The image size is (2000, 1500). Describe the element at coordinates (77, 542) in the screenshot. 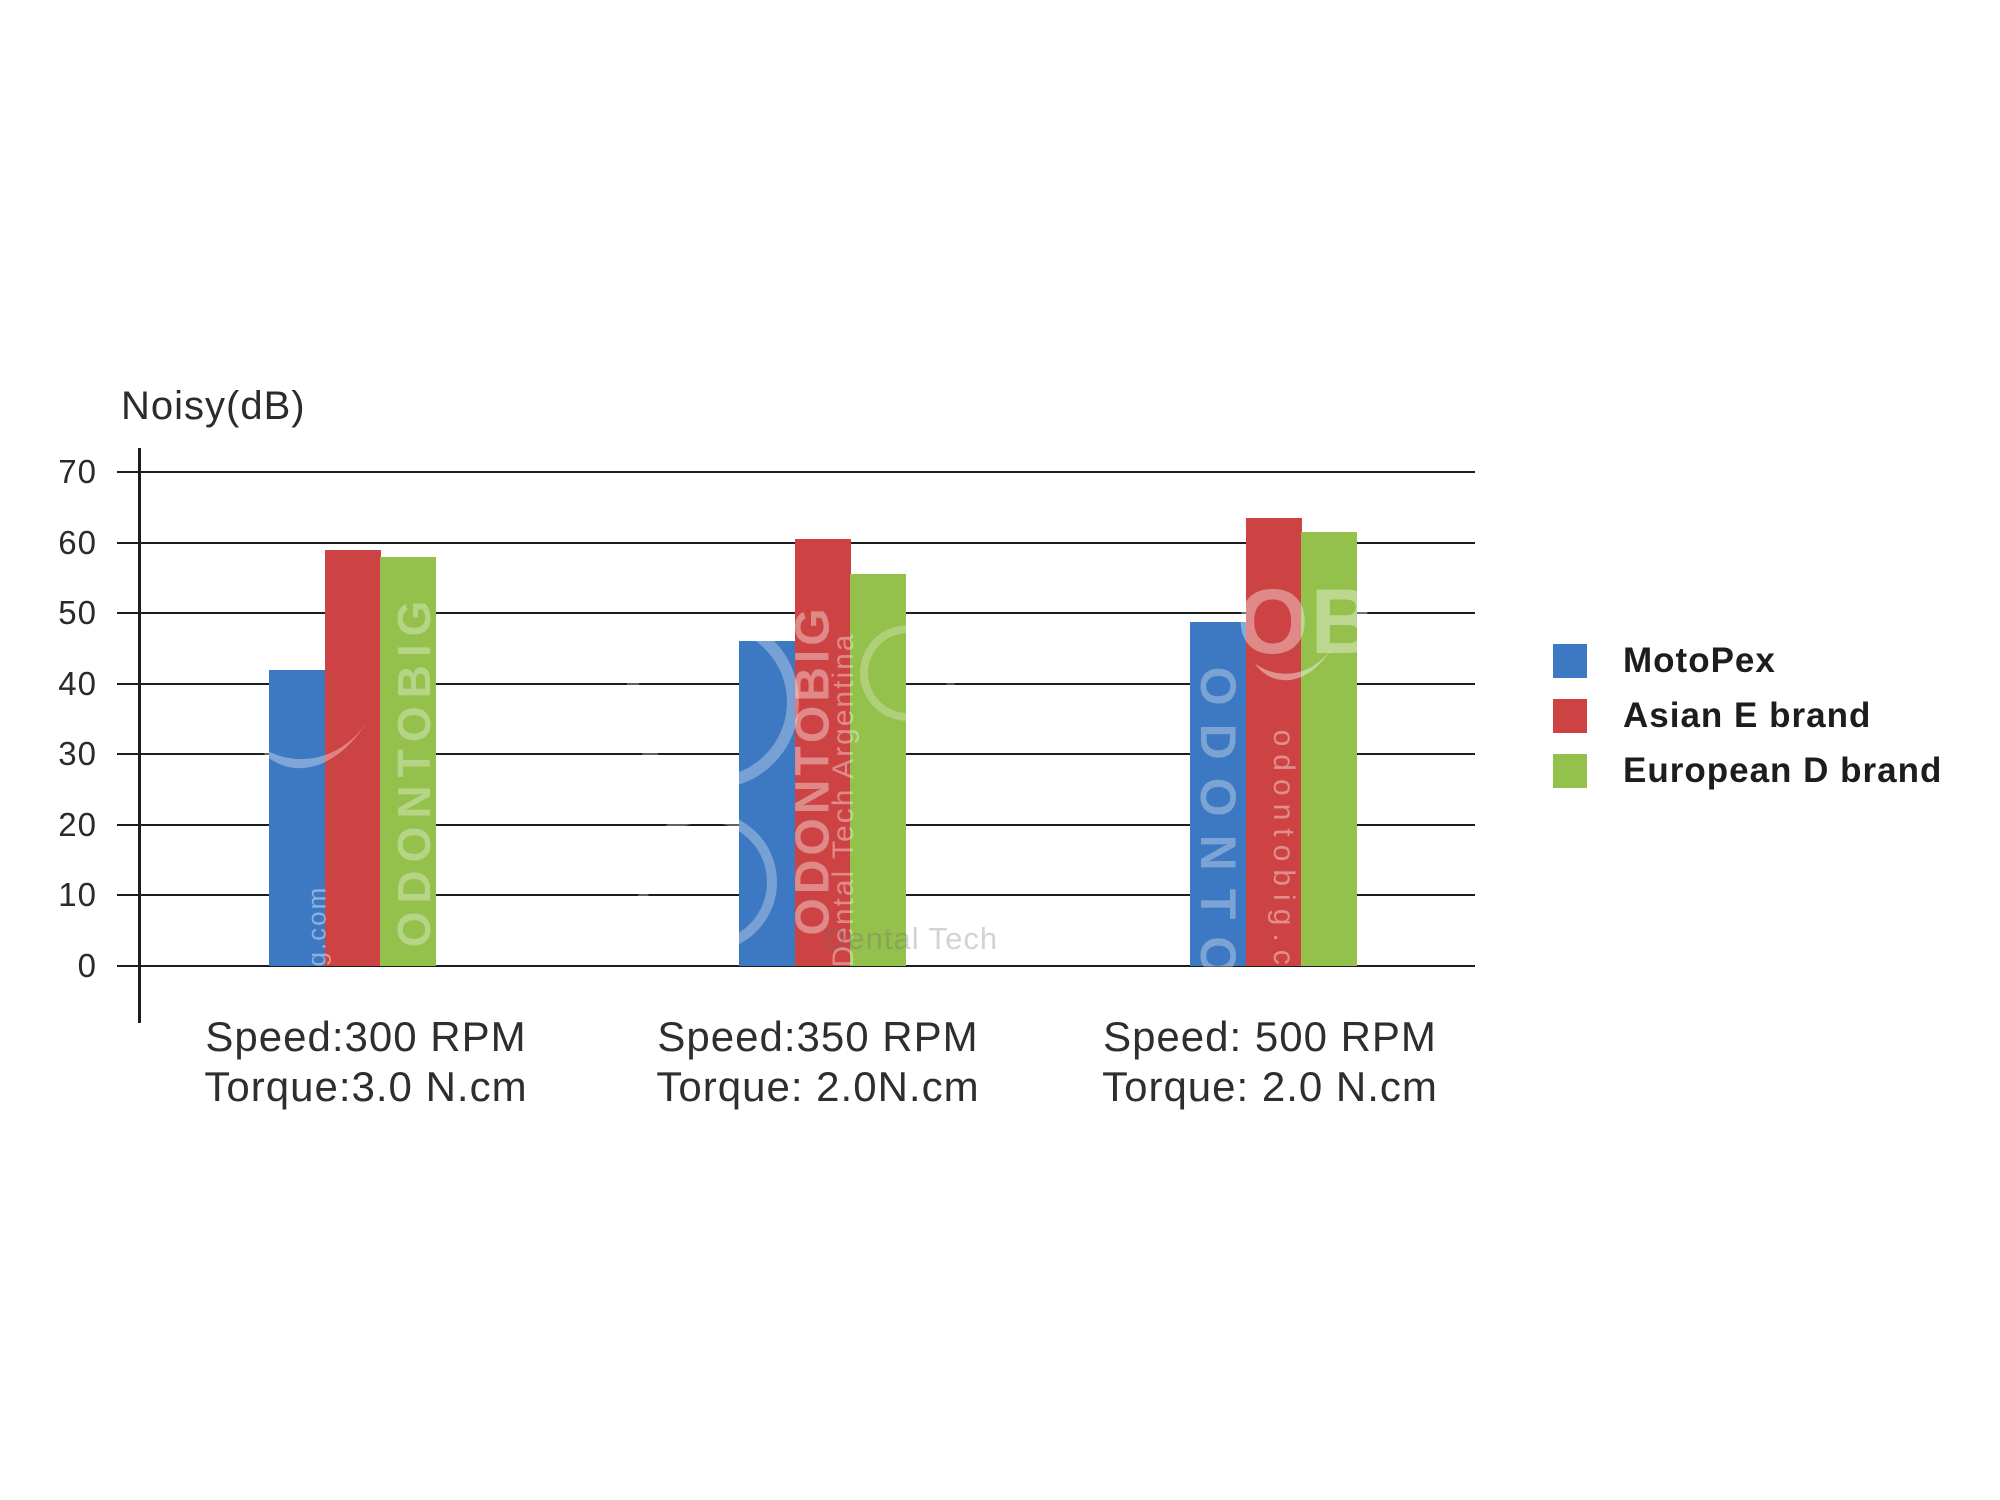

I see `y-tick-label-60: 60` at that location.